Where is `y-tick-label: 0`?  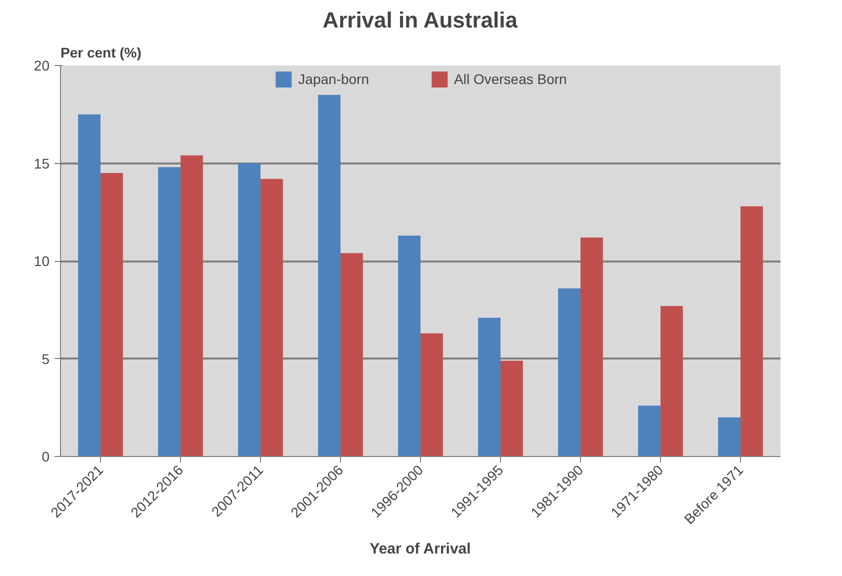 y-tick-label: 0 is located at coordinates (46, 456).